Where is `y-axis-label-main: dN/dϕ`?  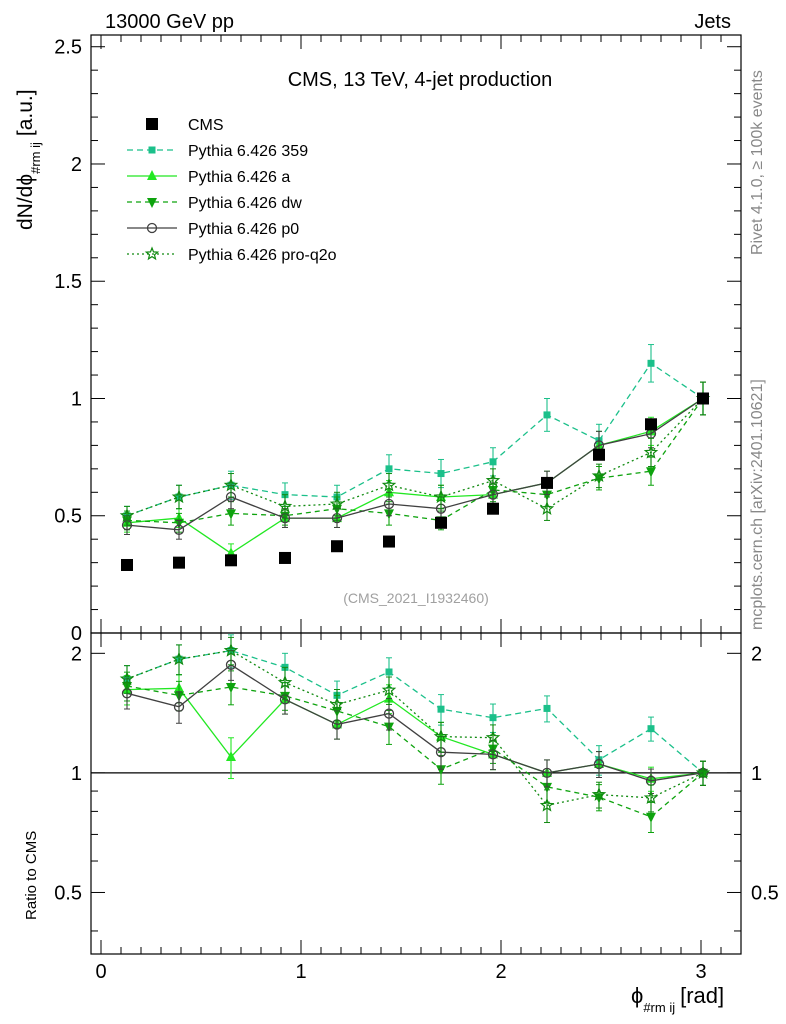 y-axis-label-main: dN/dϕ is located at coordinates (25, 202).